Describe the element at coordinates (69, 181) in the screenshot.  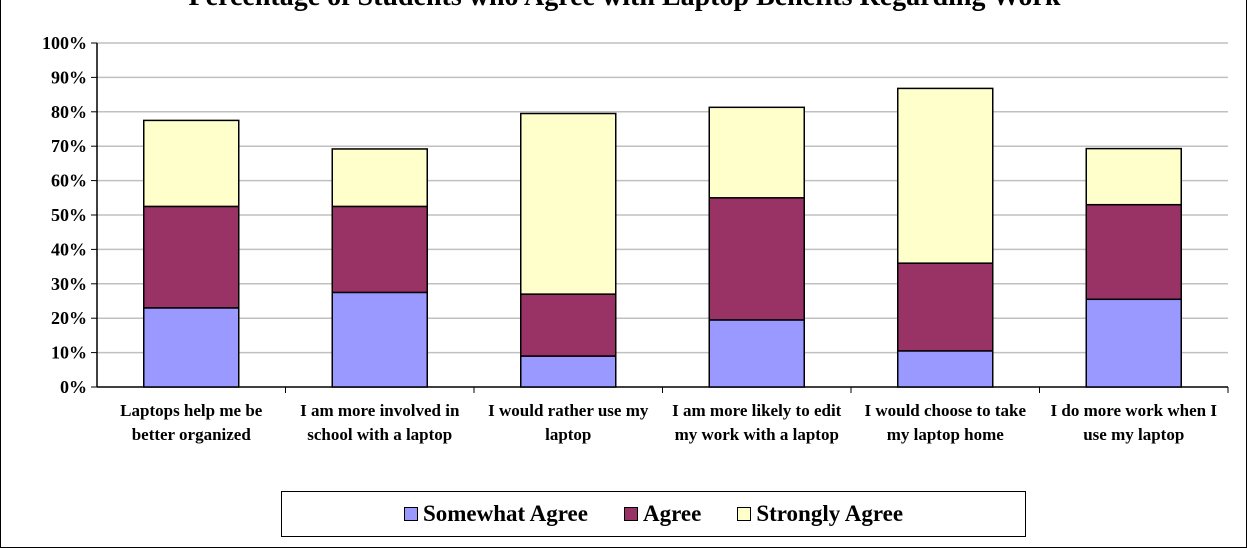
I see `y-tick-label: 60%` at that location.